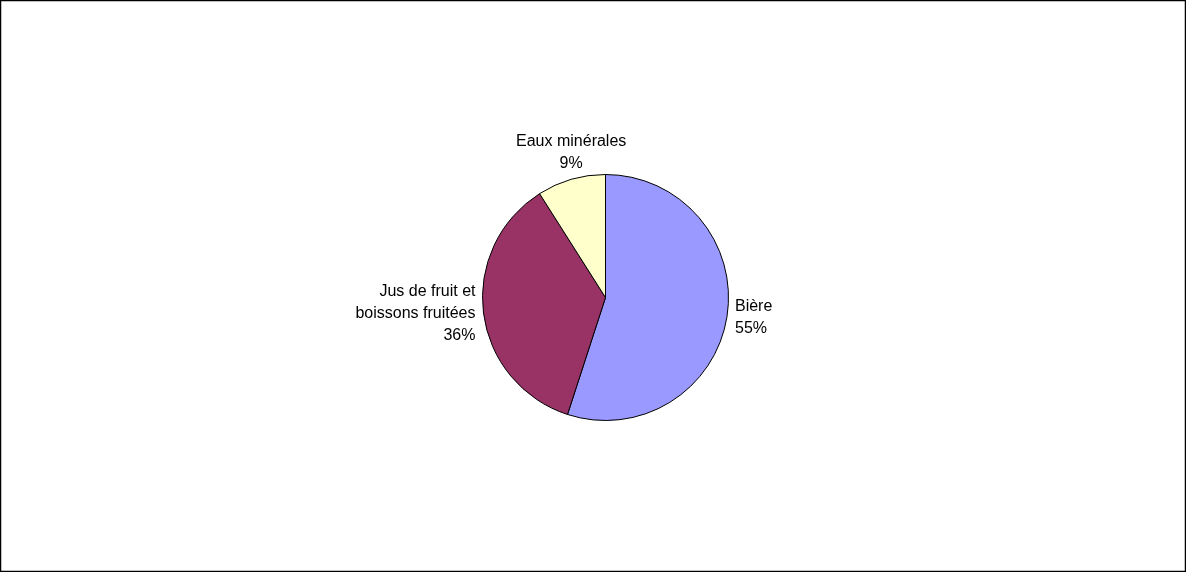  Describe the element at coordinates (571, 162) in the screenshot. I see `data-label: 9%` at that location.